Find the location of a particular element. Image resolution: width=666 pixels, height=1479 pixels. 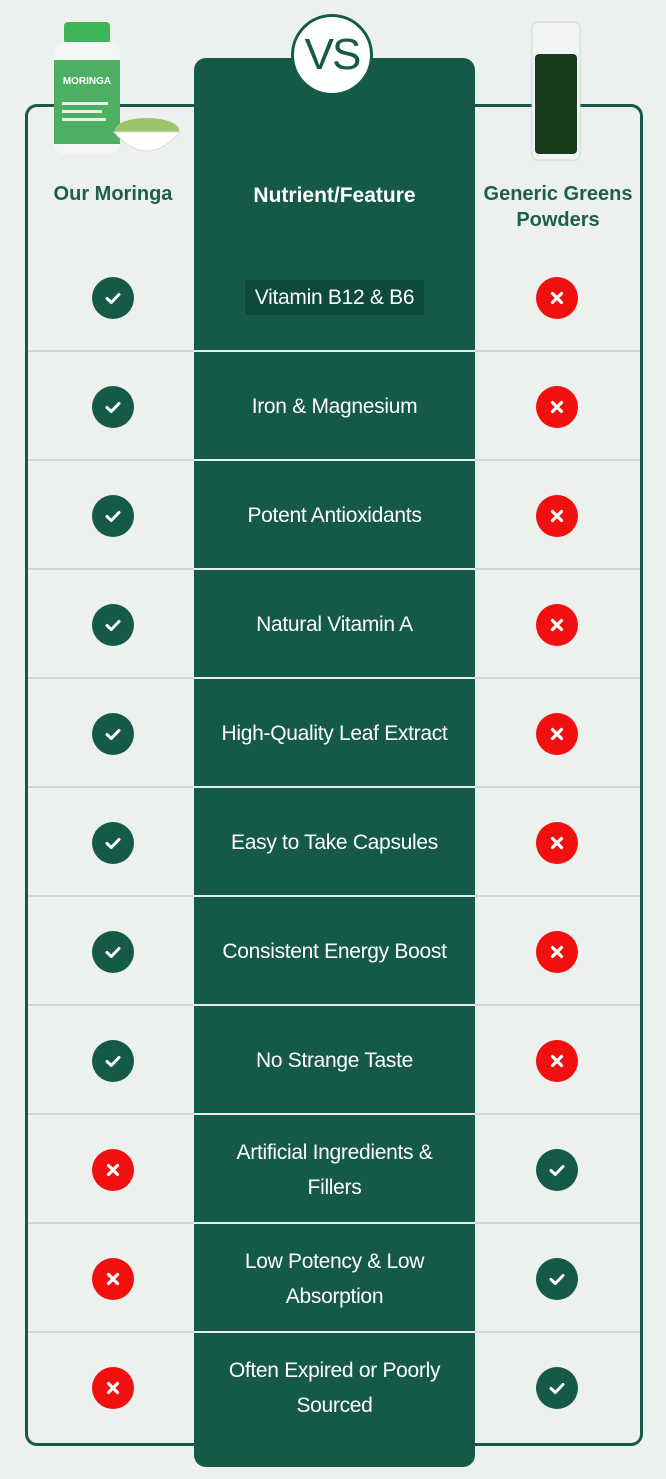

feature-label: Potent Antioxidants is located at coordinates (334, 515).